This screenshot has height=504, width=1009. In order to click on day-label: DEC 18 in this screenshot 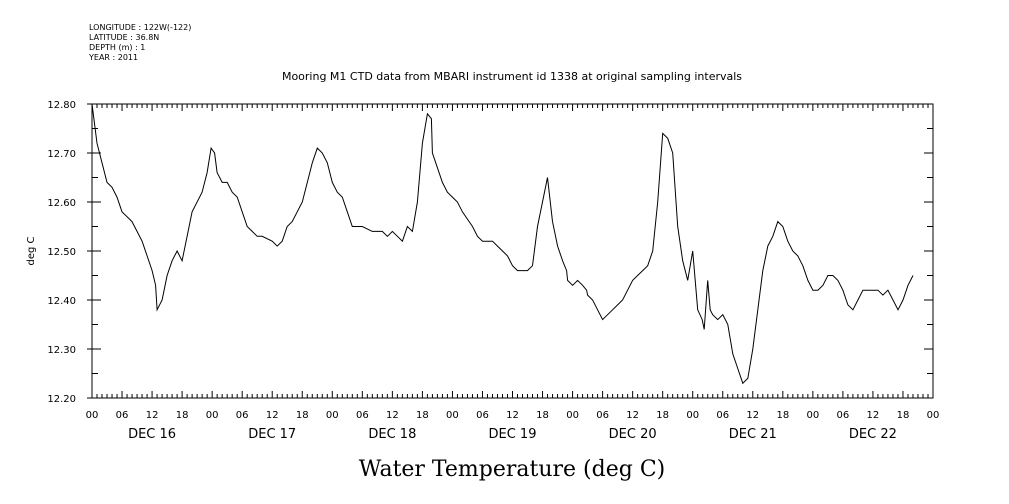, I will do `click(392, 434)`.